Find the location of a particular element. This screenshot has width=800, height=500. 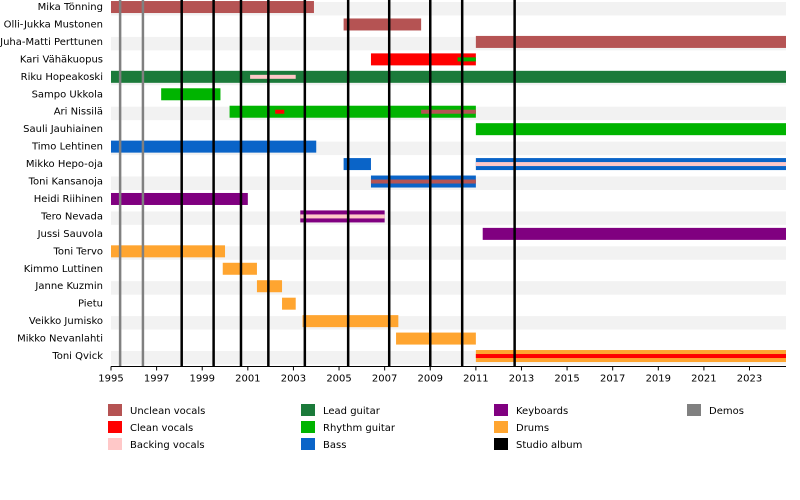

legend-label: Bass is located at coordinates (334, 445).